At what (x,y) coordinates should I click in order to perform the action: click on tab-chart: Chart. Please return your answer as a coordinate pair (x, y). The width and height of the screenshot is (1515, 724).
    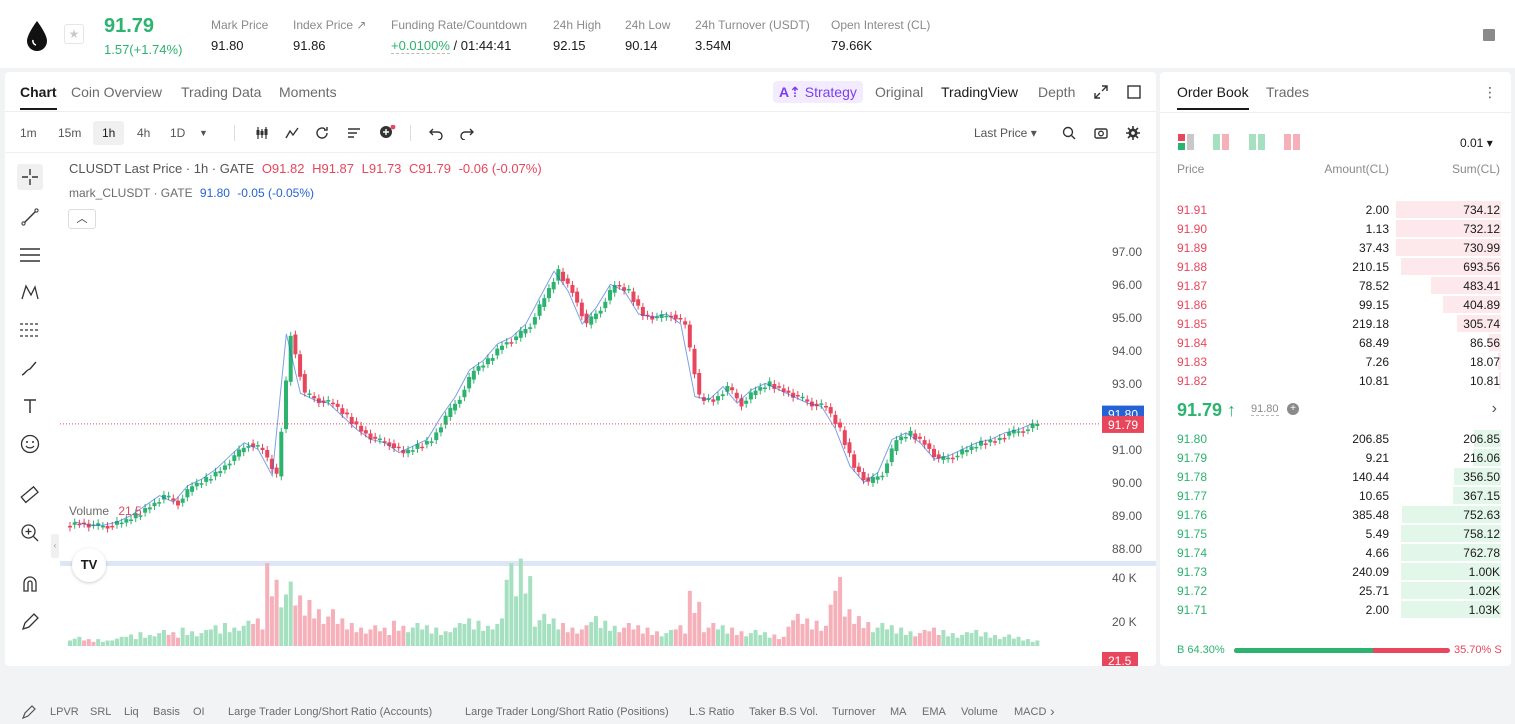
    Looking at the image, I should click on (38, 97).